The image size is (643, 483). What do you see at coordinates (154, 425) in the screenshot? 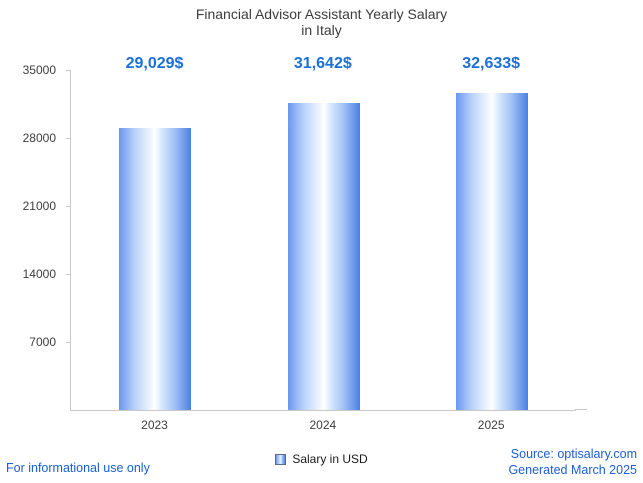
I see `x-axis-label-2023: 2023` at bounding box center [154, 425].